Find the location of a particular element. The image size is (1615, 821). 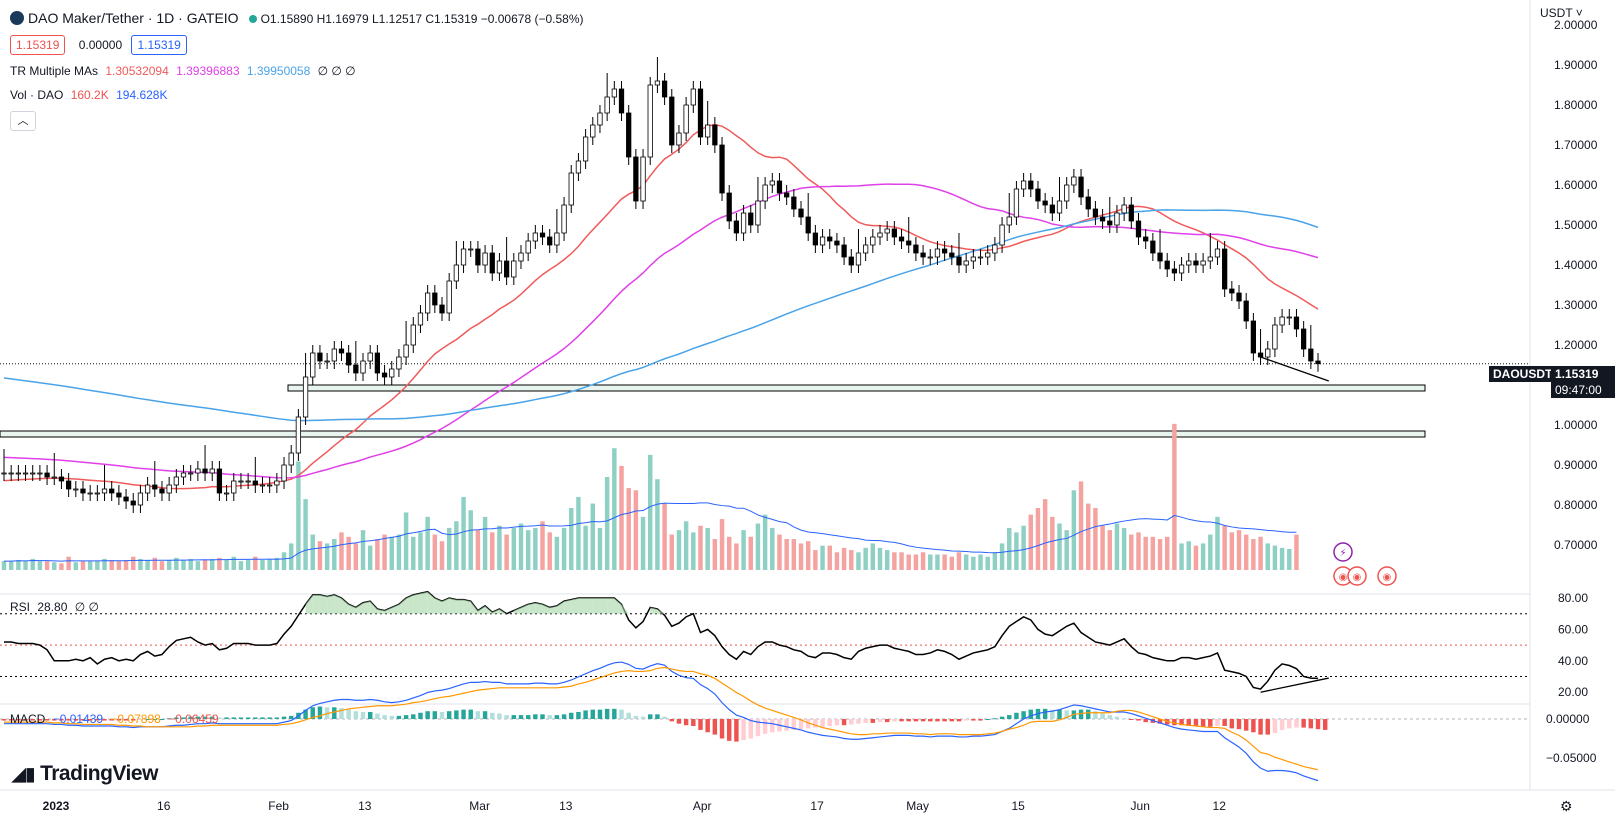

time-tick-label: 17 is located at coordinates (817, 806).